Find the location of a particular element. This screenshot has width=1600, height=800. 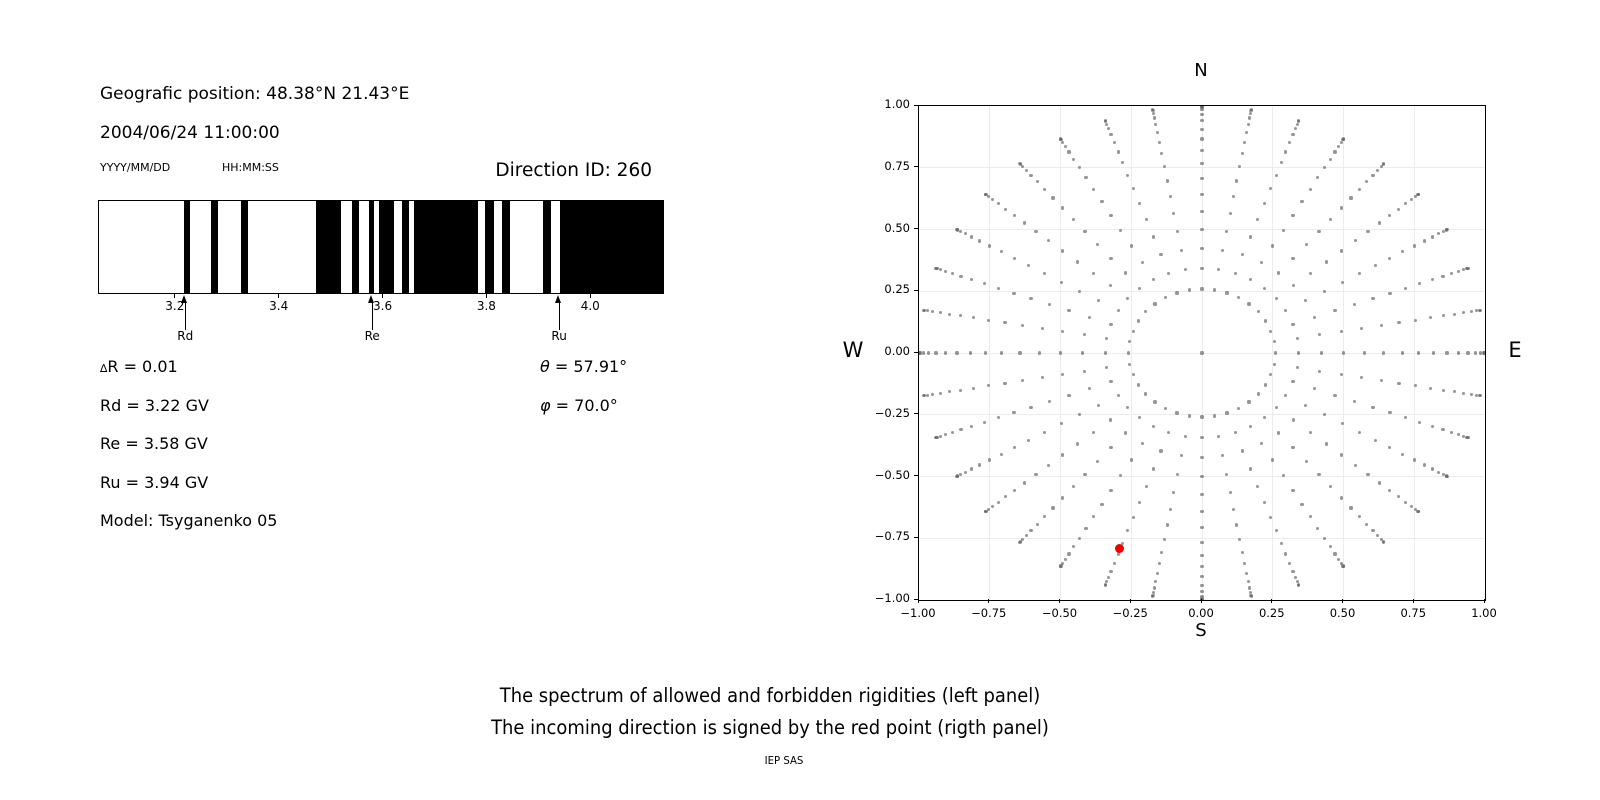

y-axis-tick-label: 1.00 is located at coordinates (897, 104).